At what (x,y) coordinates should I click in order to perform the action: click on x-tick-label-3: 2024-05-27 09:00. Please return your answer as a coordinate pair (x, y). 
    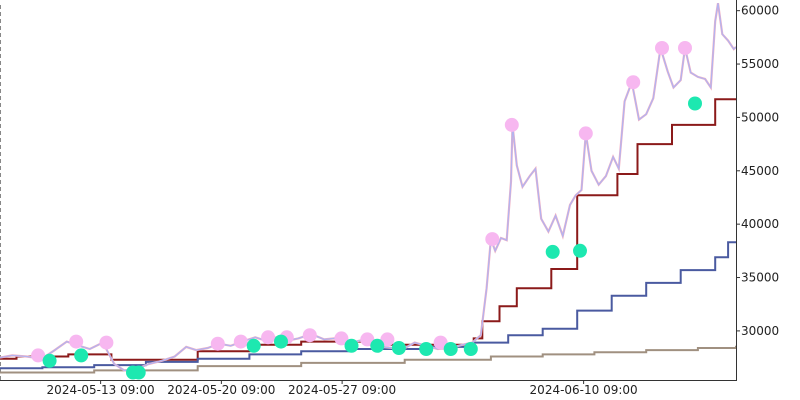
    Looking at the image, I should click on (342, 390).